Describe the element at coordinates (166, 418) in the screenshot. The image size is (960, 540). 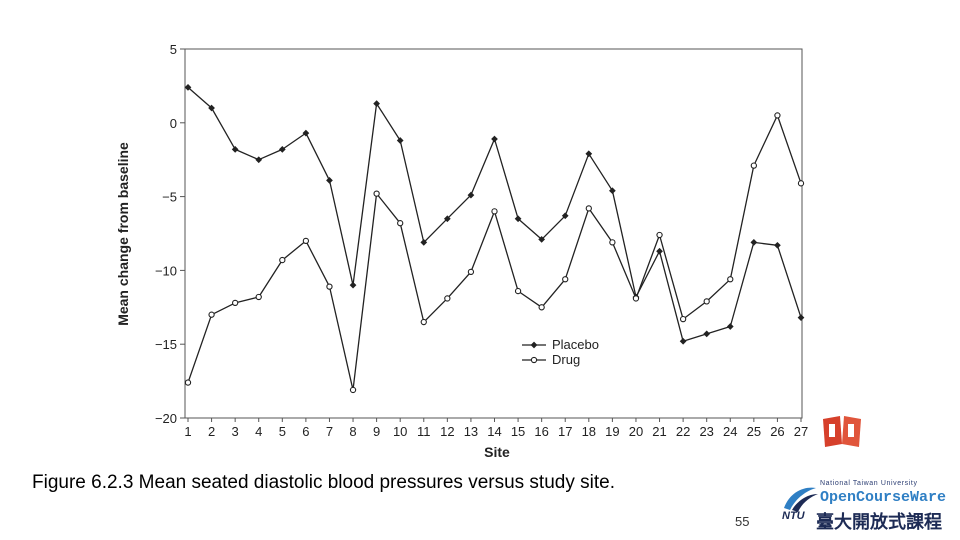
I see `y-tick-label: −20` at that location.